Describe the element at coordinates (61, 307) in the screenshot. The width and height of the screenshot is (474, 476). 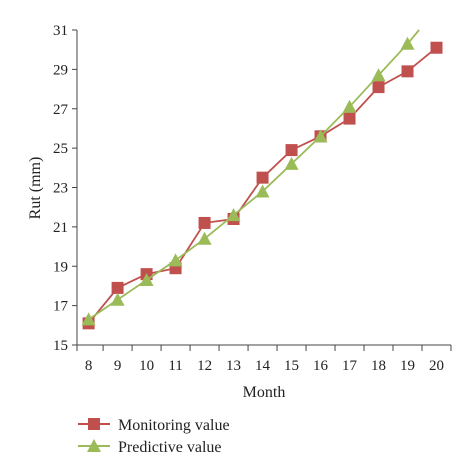
I see `y-tick-label: 17` at that location.